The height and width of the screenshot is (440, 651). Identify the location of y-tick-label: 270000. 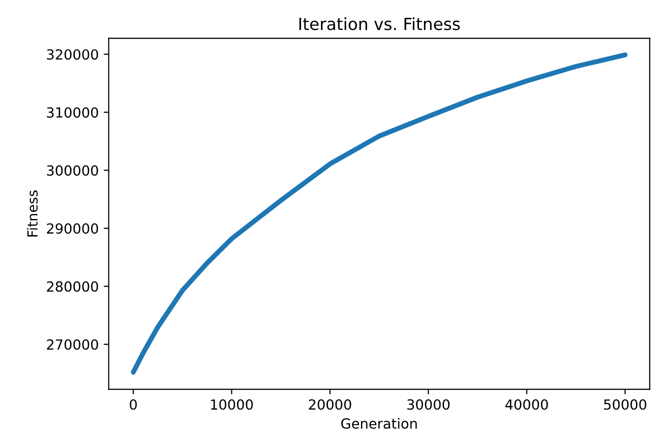
(72, 344).